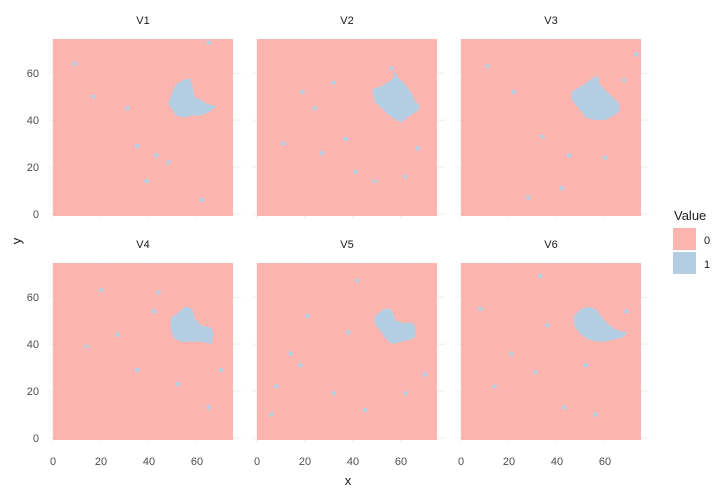 The image size is (726, 494). Describe the element at coordinates (707, 265) in the screenshot. I see `legend-entry-label: 1` at that location.